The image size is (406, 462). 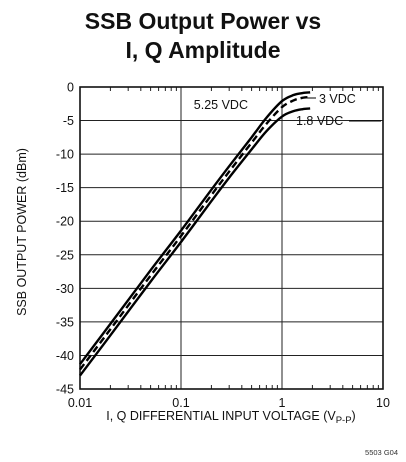 I want to click on annotation-3-vdc: 3 VDC, so click(x=337, y=99).